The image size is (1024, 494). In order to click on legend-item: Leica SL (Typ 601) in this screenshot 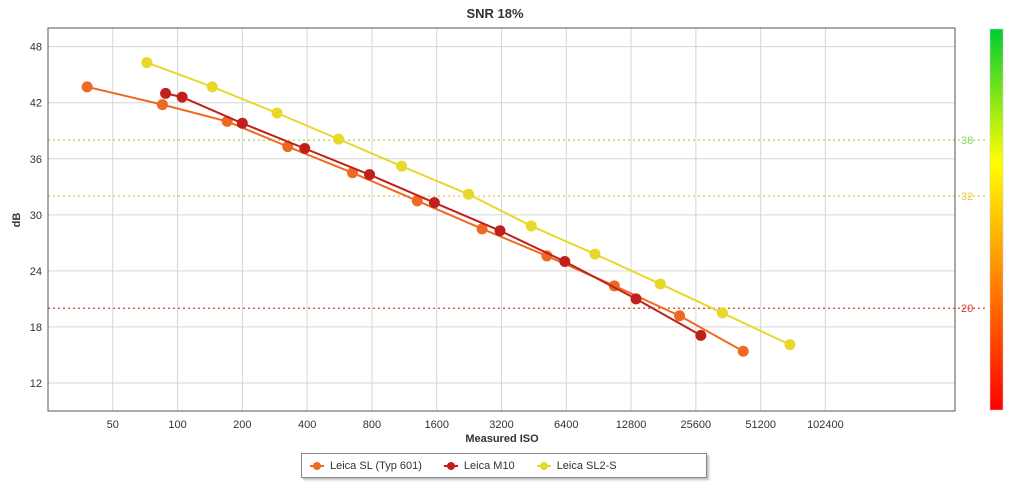, I will do `click(366, 466)`.